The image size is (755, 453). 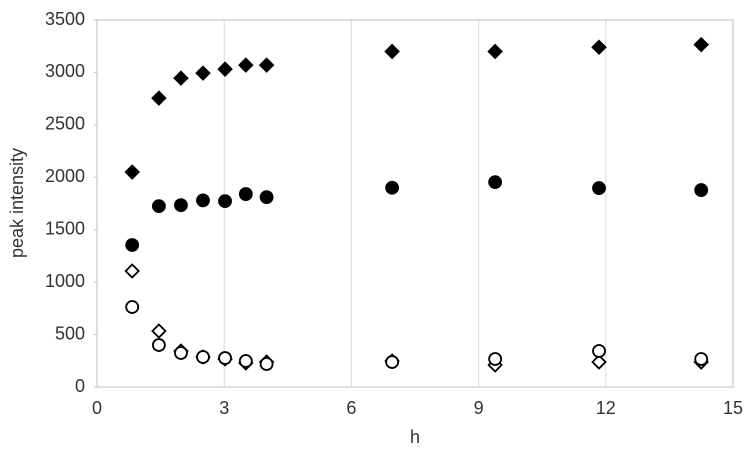 I want to click on y-axis-label: peak intensity, so click(x=17, y=203).